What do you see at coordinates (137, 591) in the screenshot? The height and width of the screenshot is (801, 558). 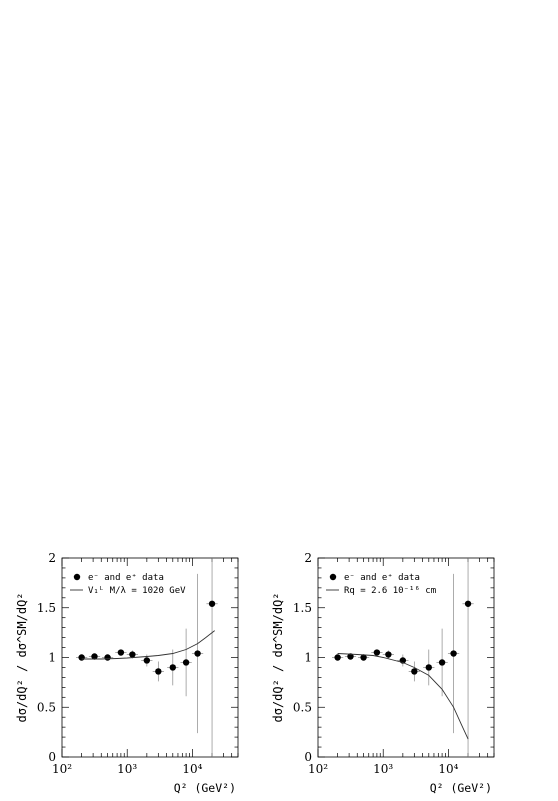 I see `legend-label-model: V₁ᴸ M/λ = 1020 GeV` at bounding box center [137, 591].